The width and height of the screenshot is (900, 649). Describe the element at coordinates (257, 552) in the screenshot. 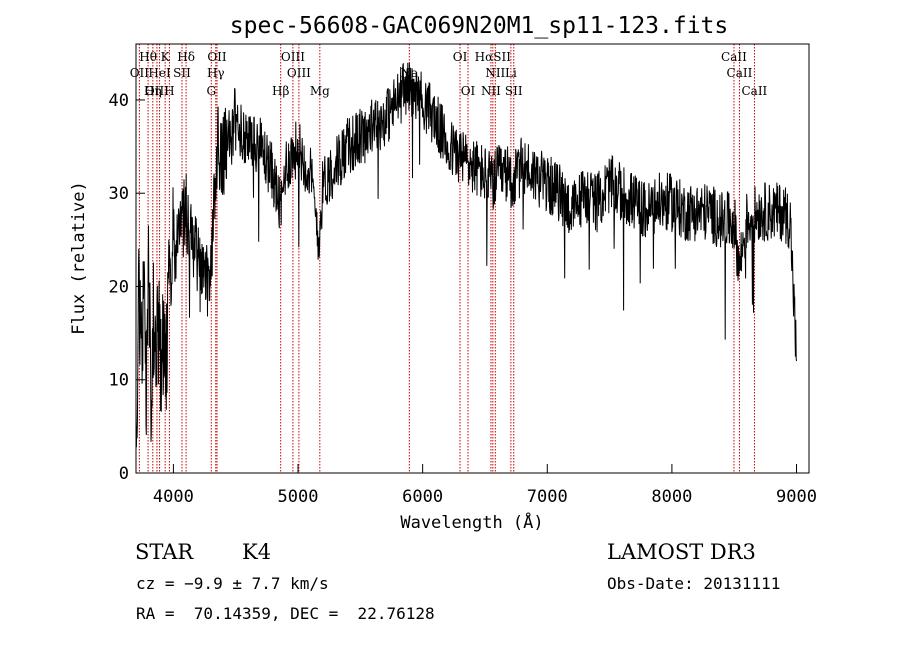

I see `object-subclass: K4` at that location.